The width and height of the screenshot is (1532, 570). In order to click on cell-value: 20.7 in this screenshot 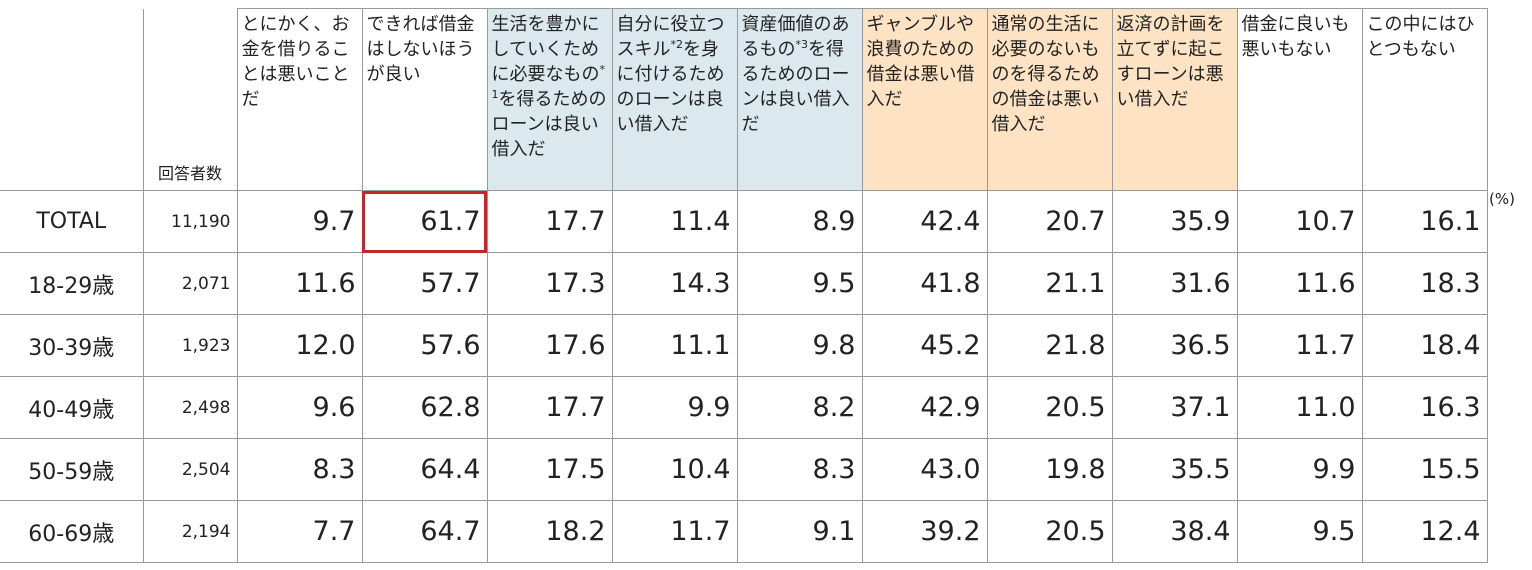, I will do `click(1049, 221)`.